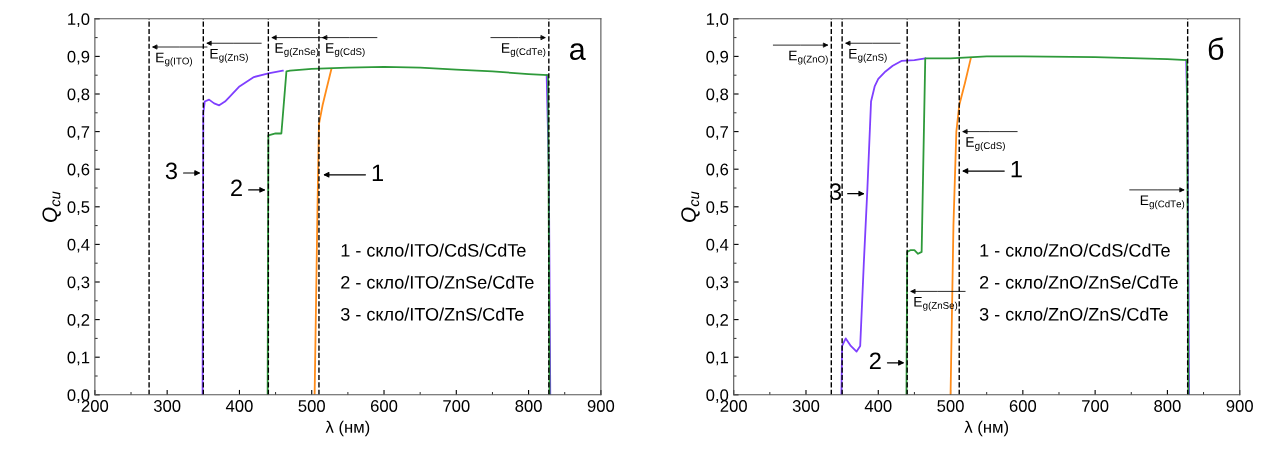 The height and width of the screenshot is (470, 1265). Describe the element at coordinates (432, 314) in the screenshot. I see `annotation: 3 - скло/ITO/ZnS/CdTe` at that location.